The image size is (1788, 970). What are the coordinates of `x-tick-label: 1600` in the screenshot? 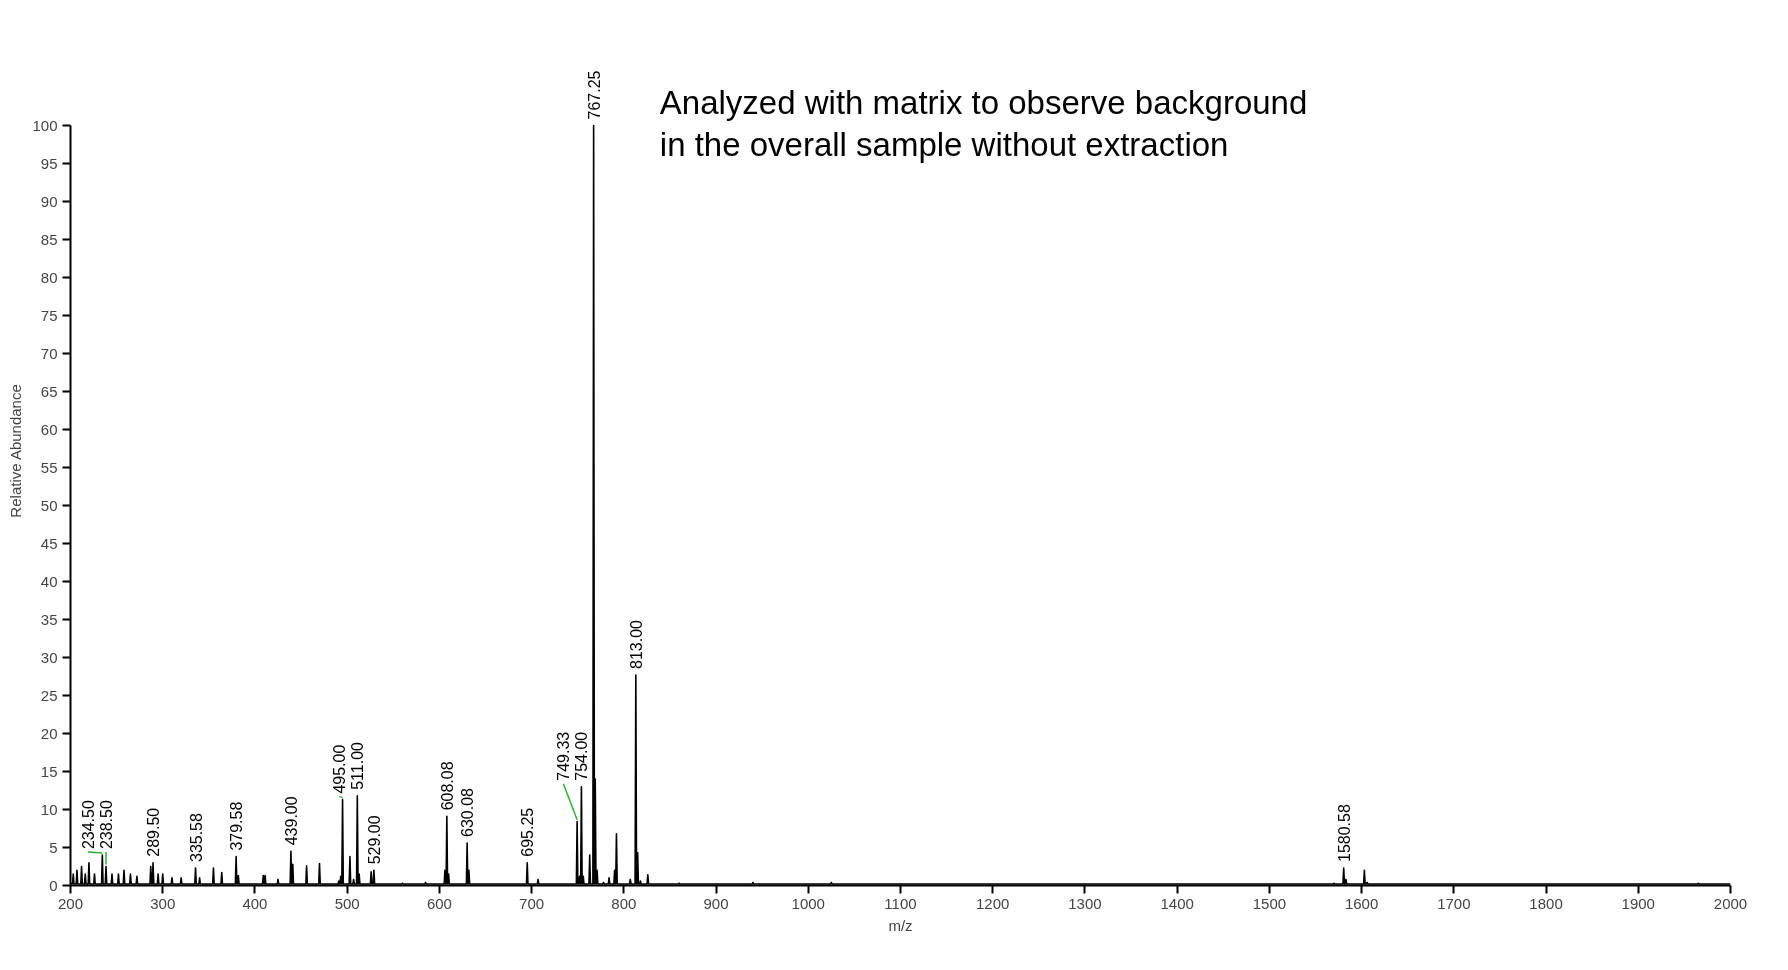 It's located at (1361, 903).